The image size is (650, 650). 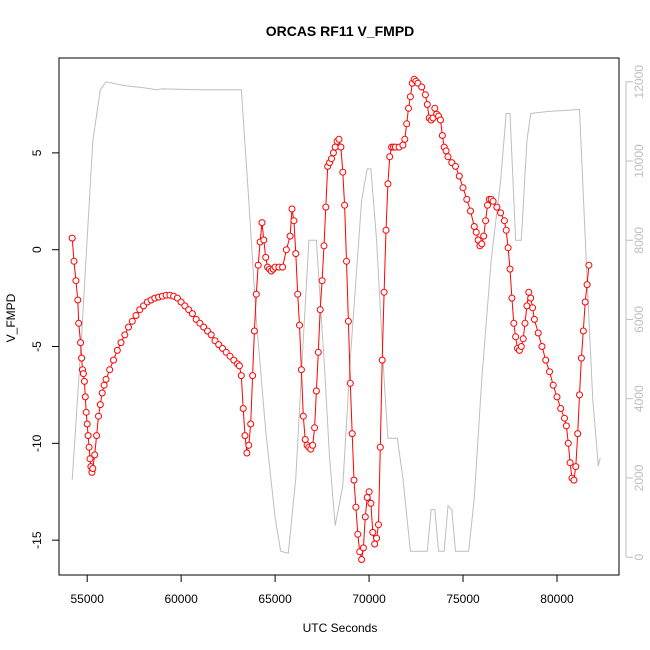 What do you see at coordinates (275, 599) in the screenshot?
I see `x-tick-label: 65000` at bounding box center [275, 599].